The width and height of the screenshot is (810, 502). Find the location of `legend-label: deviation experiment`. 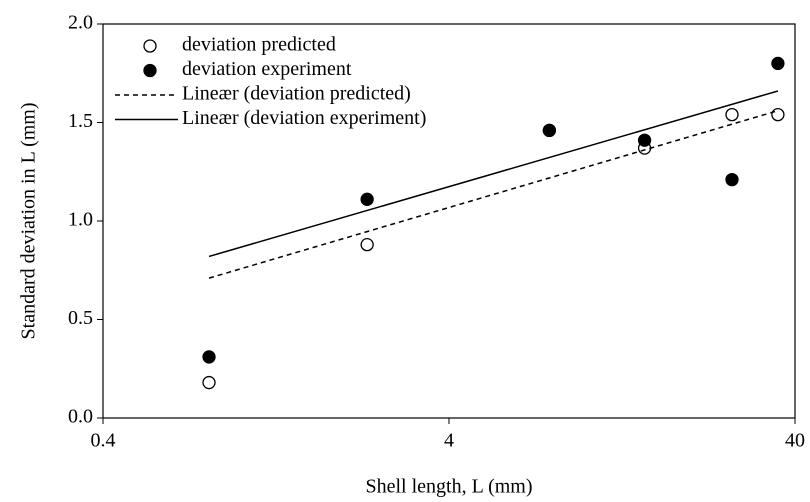

legend-label: deviation experiment is located at coordinates (267, 69).